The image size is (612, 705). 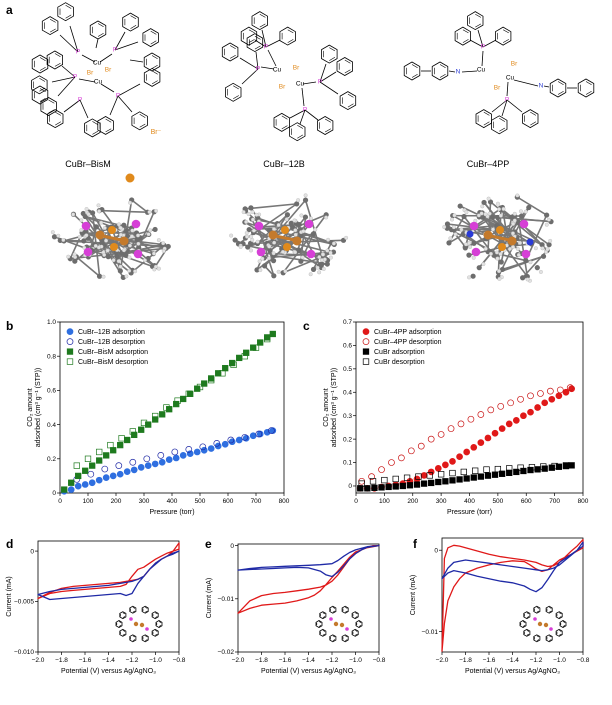 I want to click on ball-and-stick-model-bism, so click(x=110, y=227).